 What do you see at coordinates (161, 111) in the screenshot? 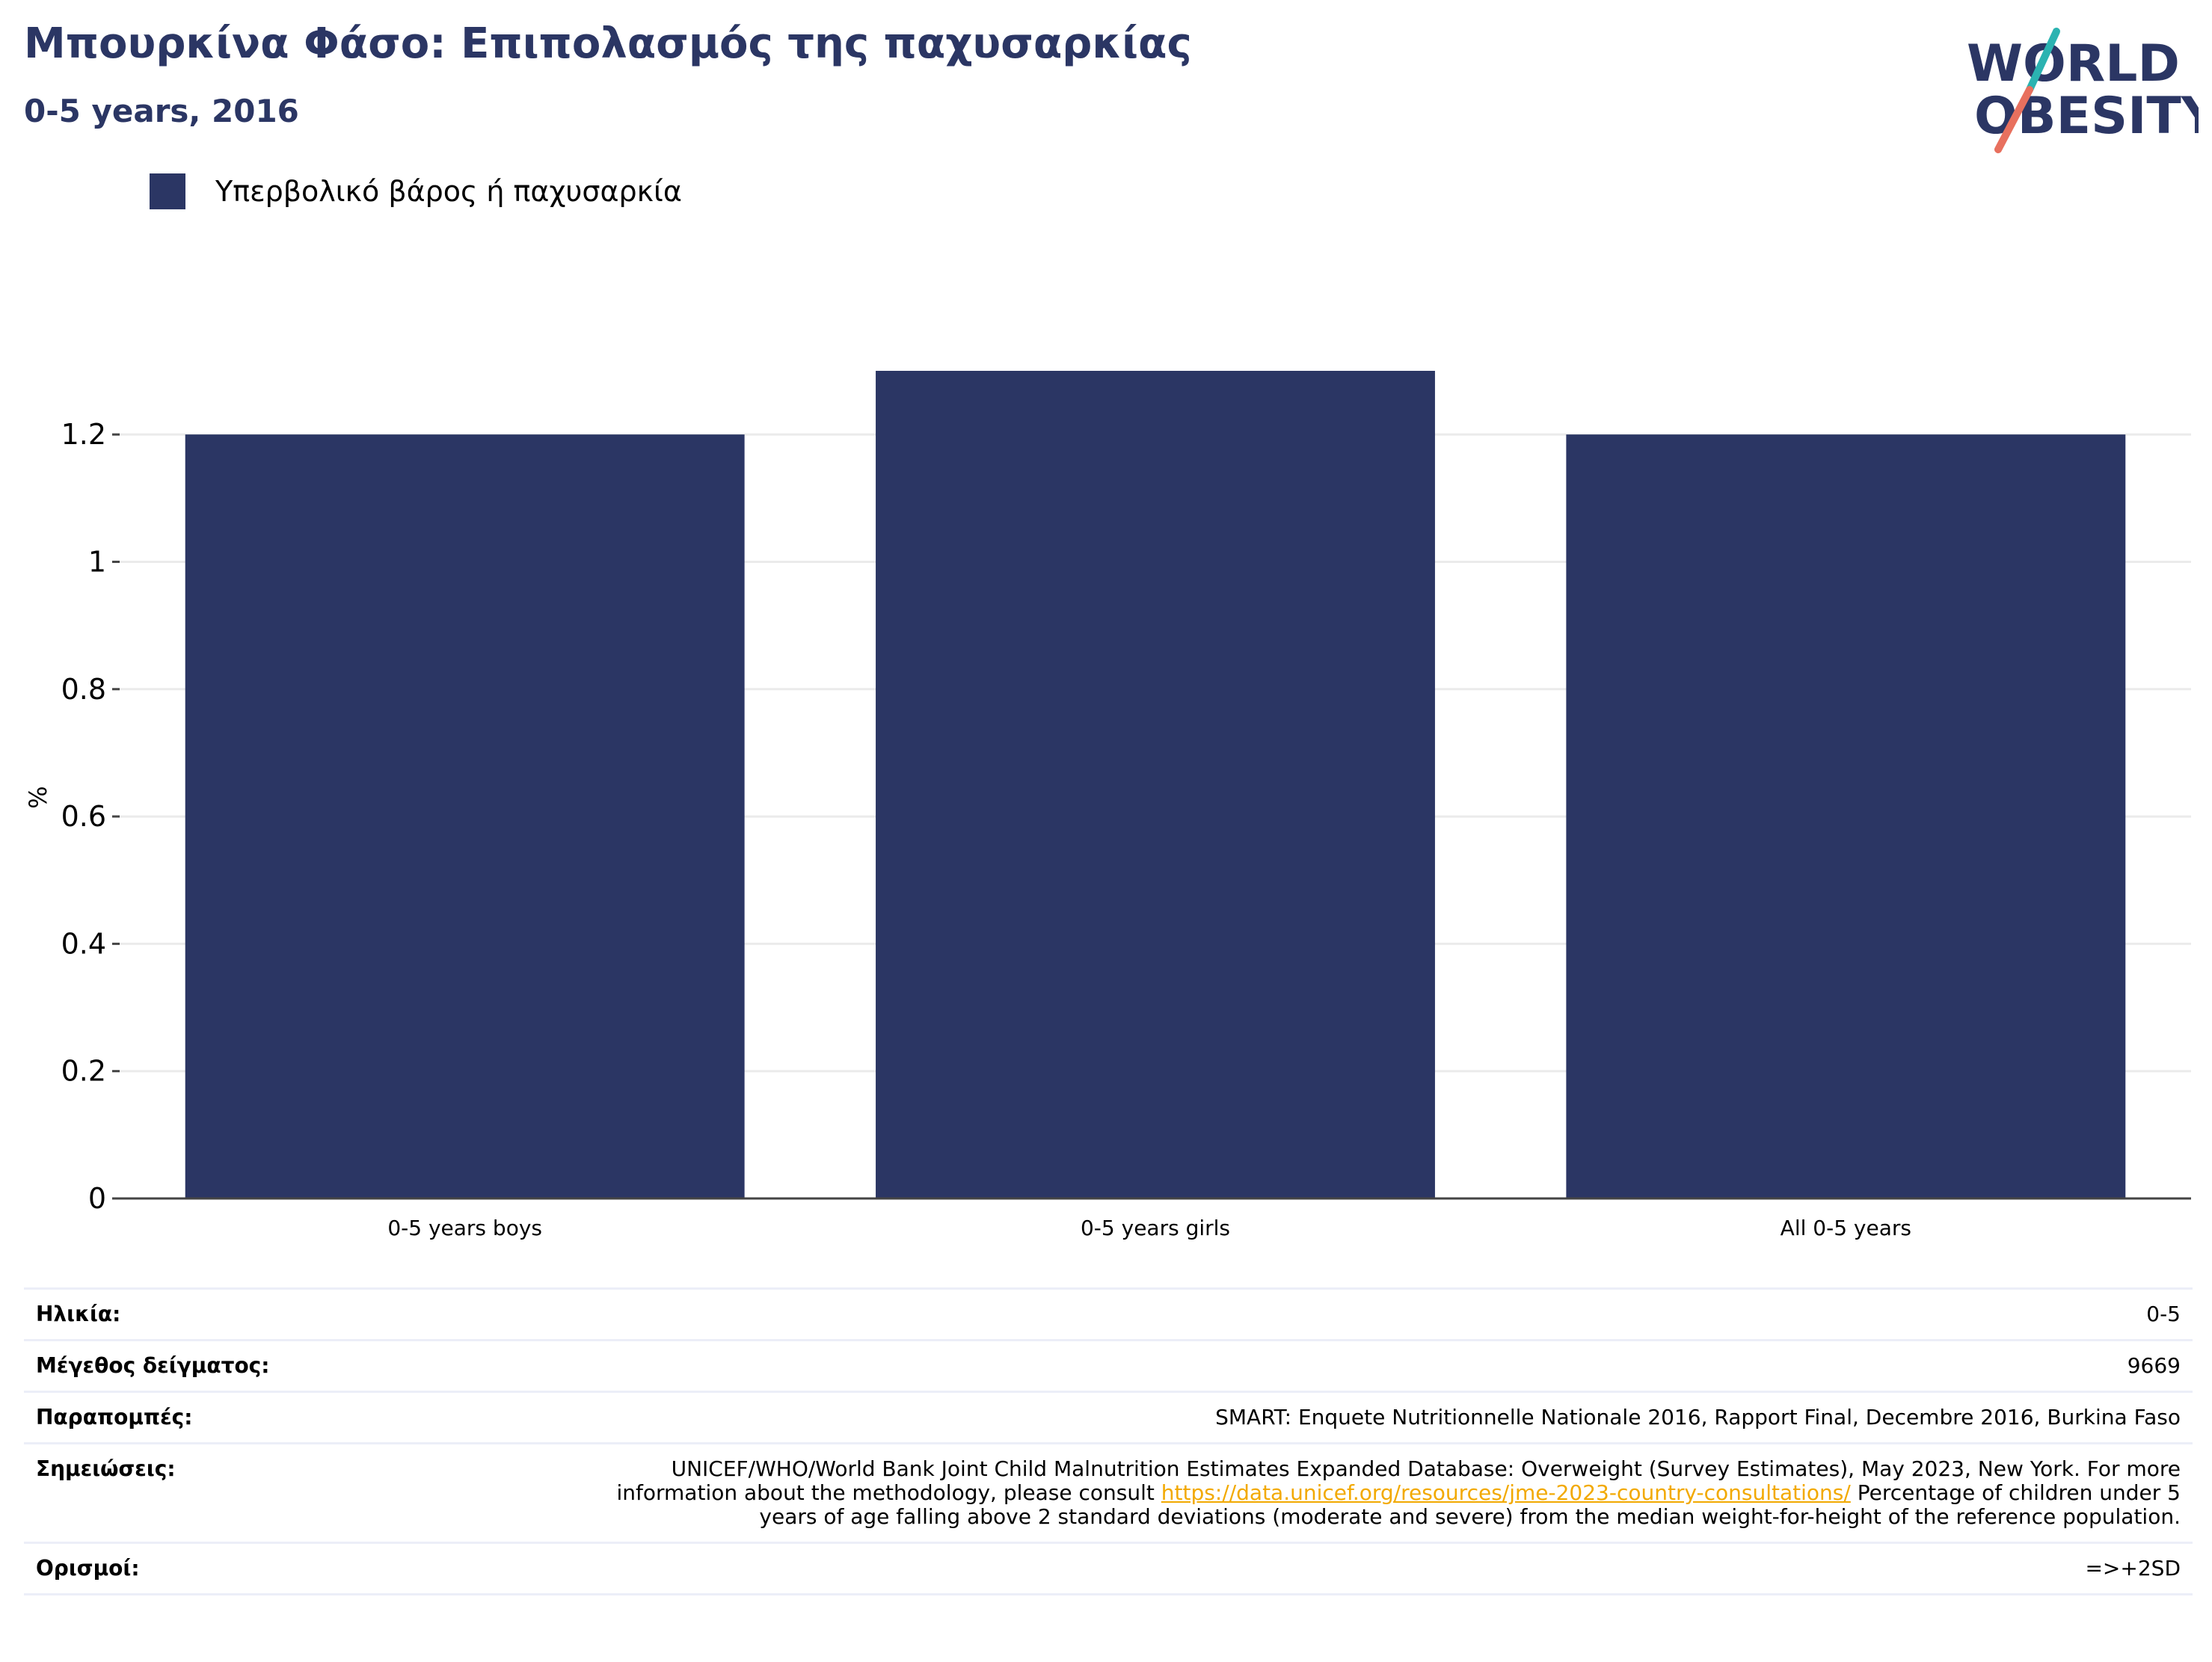
I see `chart-subtitle: 0-5 years, 2016` at bounding box center [161, 111].